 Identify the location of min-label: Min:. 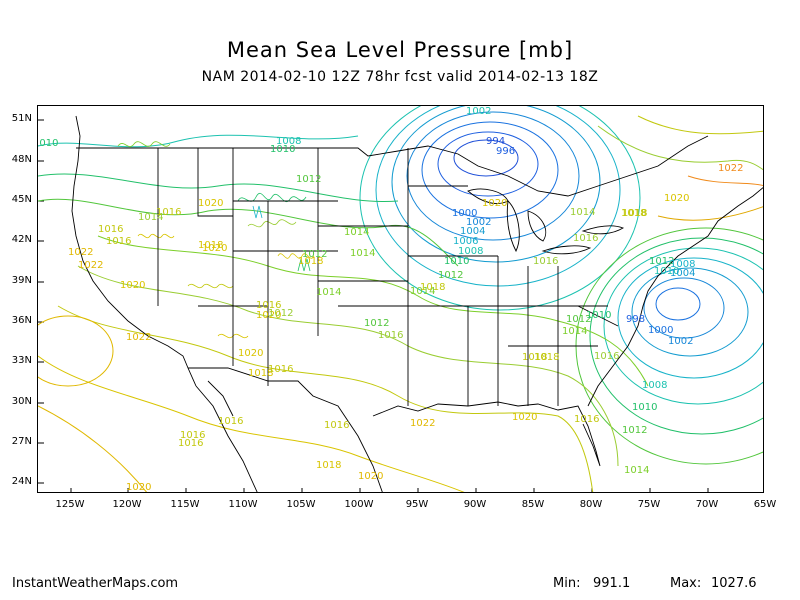
(567, 583).